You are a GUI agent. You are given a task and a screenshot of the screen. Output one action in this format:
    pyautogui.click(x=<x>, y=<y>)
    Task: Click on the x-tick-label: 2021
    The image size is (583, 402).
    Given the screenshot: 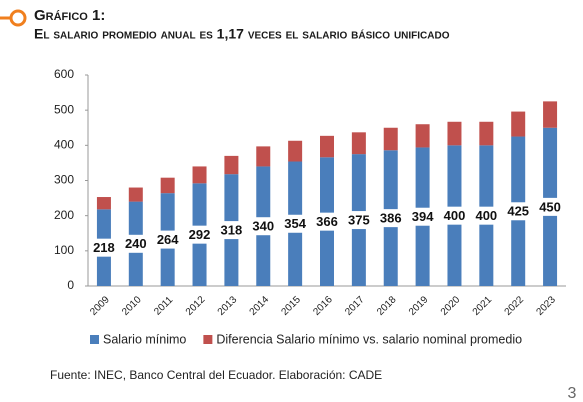 What is the action you would take?
    pyautogui.click(x=483, y=306)
    